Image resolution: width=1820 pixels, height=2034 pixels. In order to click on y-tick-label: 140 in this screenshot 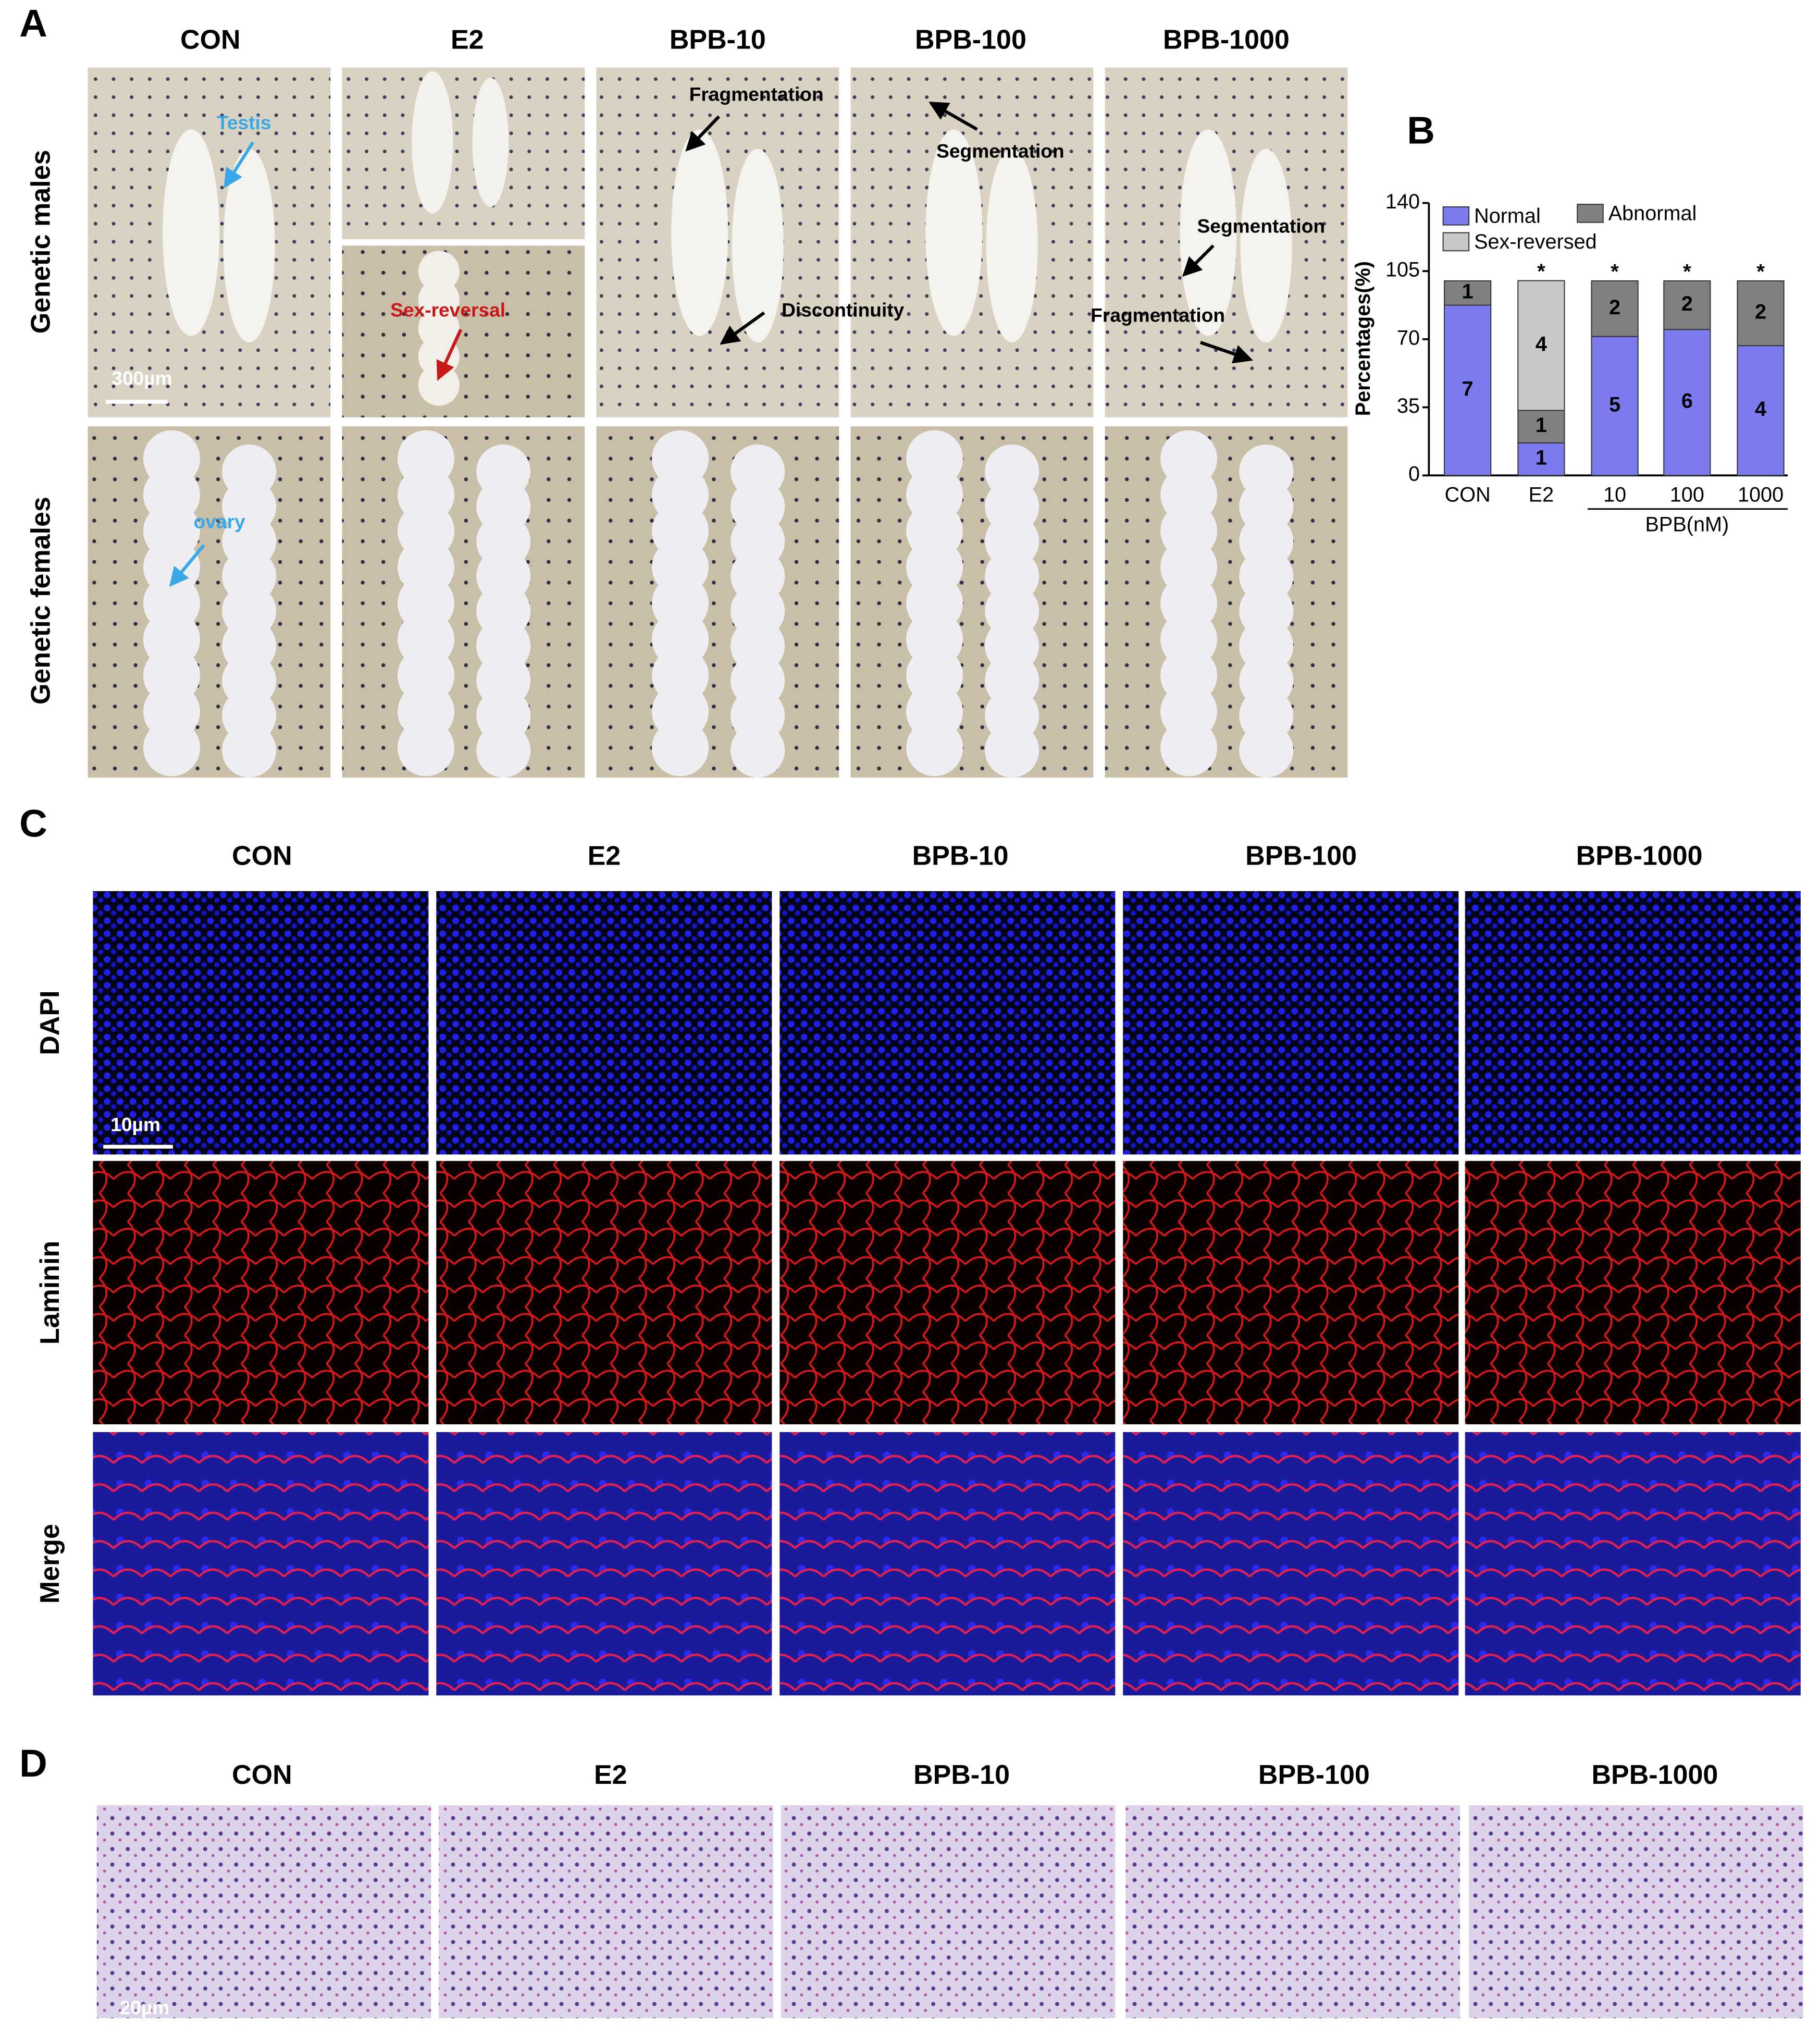, I will do `click(1402, 201)`.